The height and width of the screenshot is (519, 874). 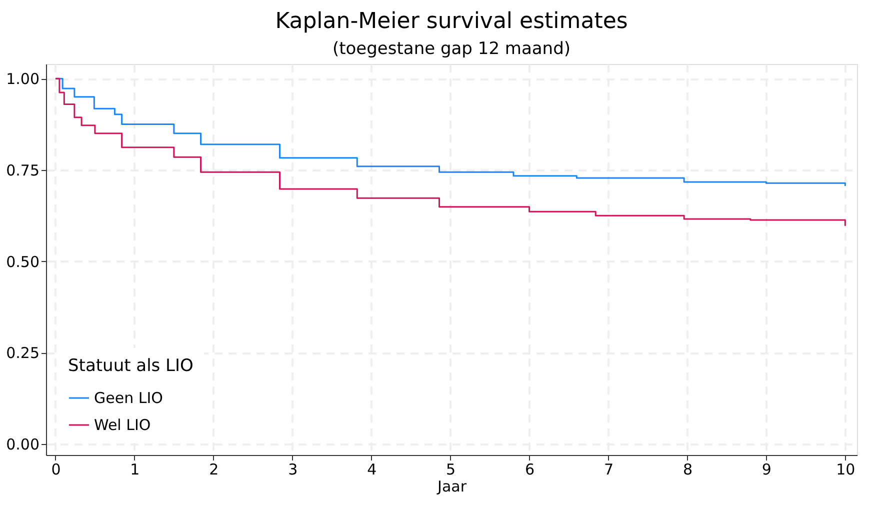 I want to click on y-tick-label: 0.25, so click(x=23, y=353).